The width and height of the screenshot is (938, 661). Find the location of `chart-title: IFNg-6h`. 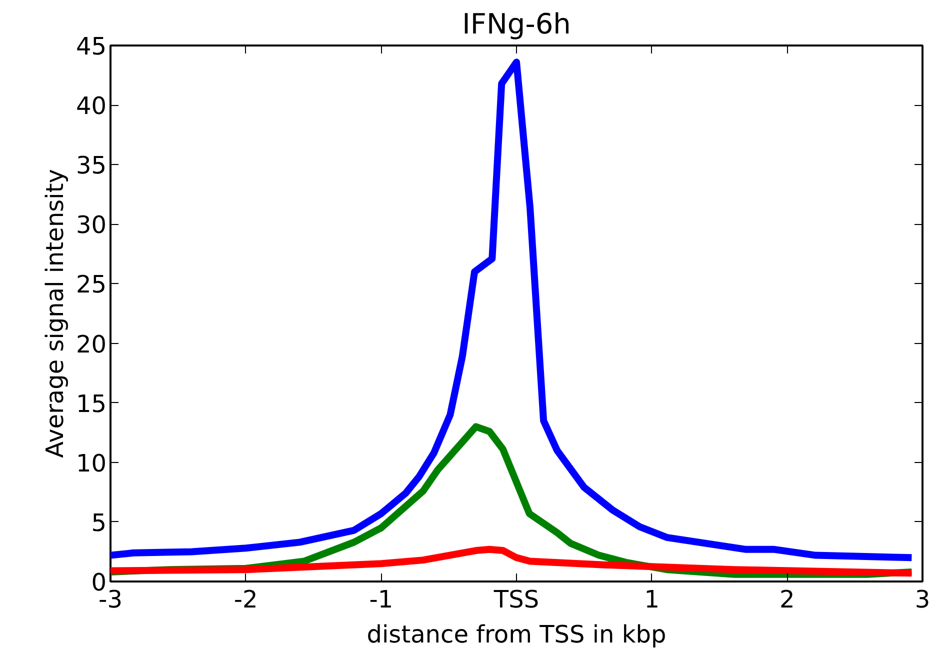

chart-title: IFNg-6h is located at coordinates (516, 24).